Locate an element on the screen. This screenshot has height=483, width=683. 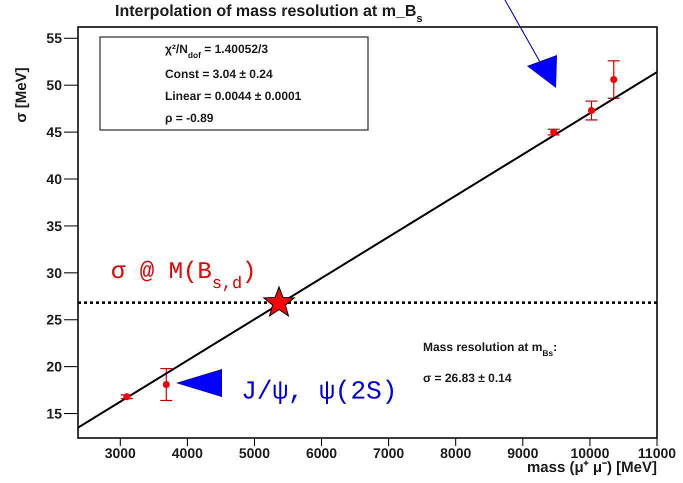
y-tick-label: 45 is located at coordinates (54, 132).